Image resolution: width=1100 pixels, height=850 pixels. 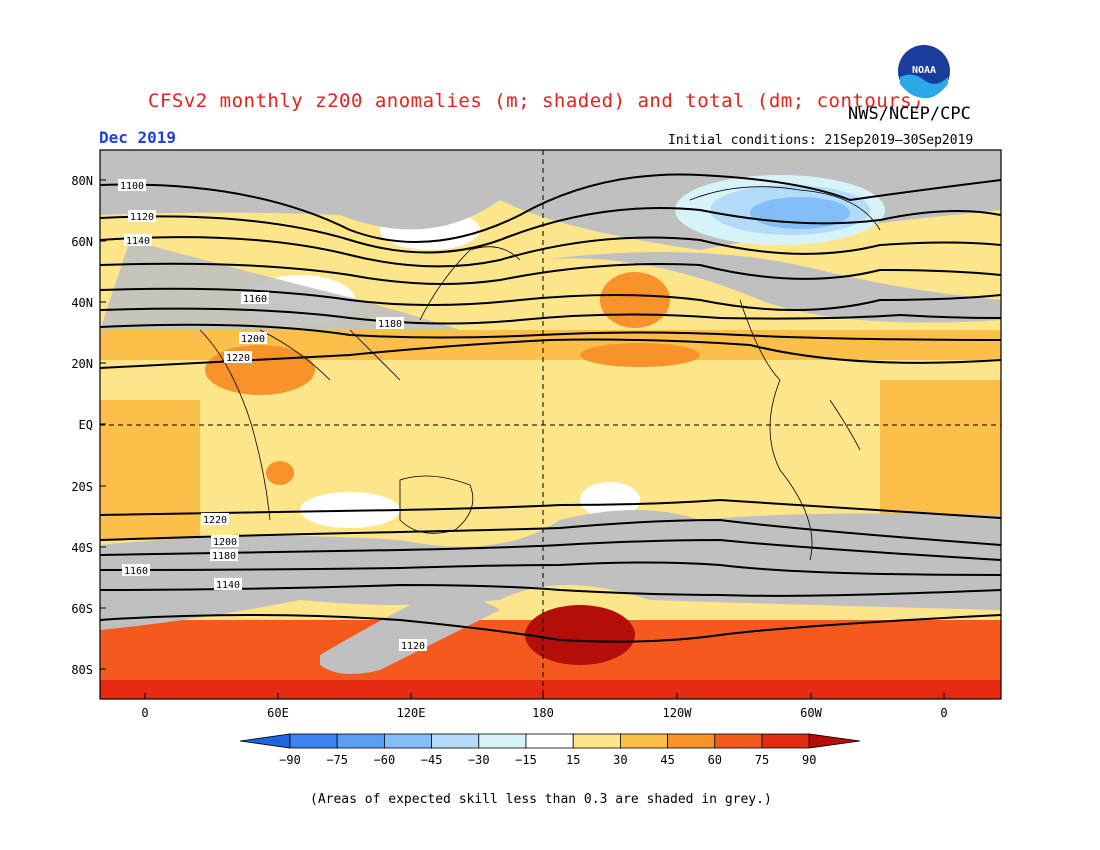 I want to click on colorbar-tick-label: 30, so click(x=620, y=760).